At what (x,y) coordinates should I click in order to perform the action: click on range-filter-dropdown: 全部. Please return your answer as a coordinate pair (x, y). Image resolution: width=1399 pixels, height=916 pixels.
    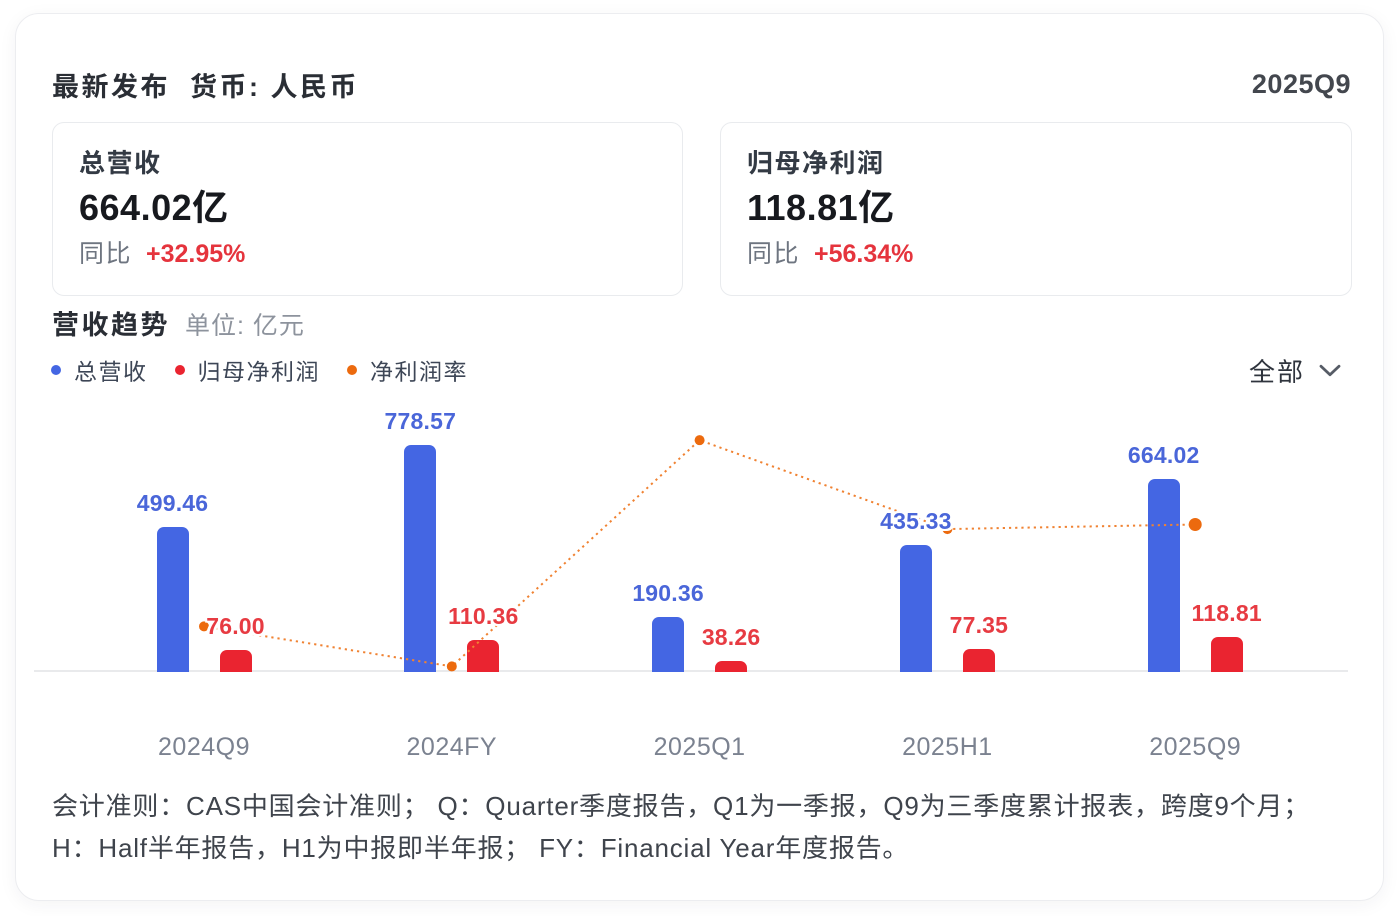
    Looking at the image, I should click on (1295, 371).